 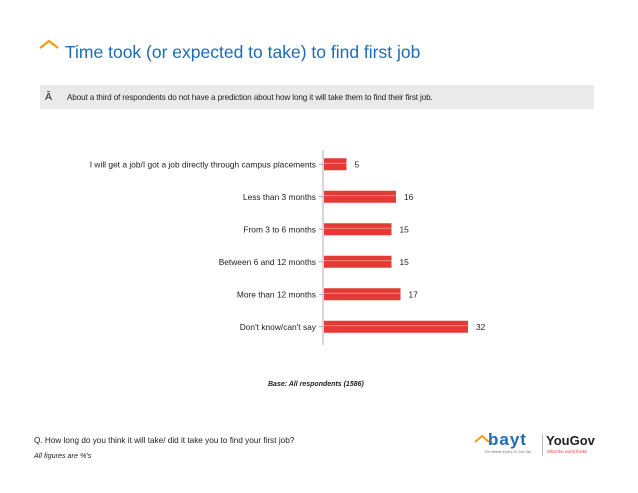 What do you see at coordinates (570, 440) in the screenshot?
I see `yougov-wordmark: YouGov` at bounding box center [570, 440].